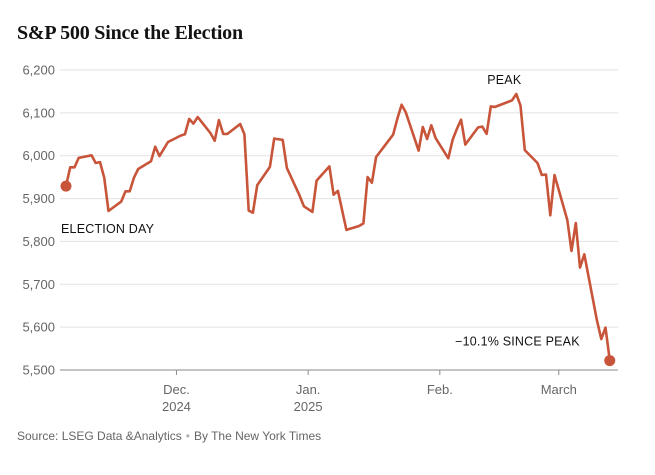 The width and height of the screenshot is (655, 475). What do you see at coordinates (504, 80) in the screenshot?
I see `annotation-peak: PEAK` at bounding box center [504, 80].